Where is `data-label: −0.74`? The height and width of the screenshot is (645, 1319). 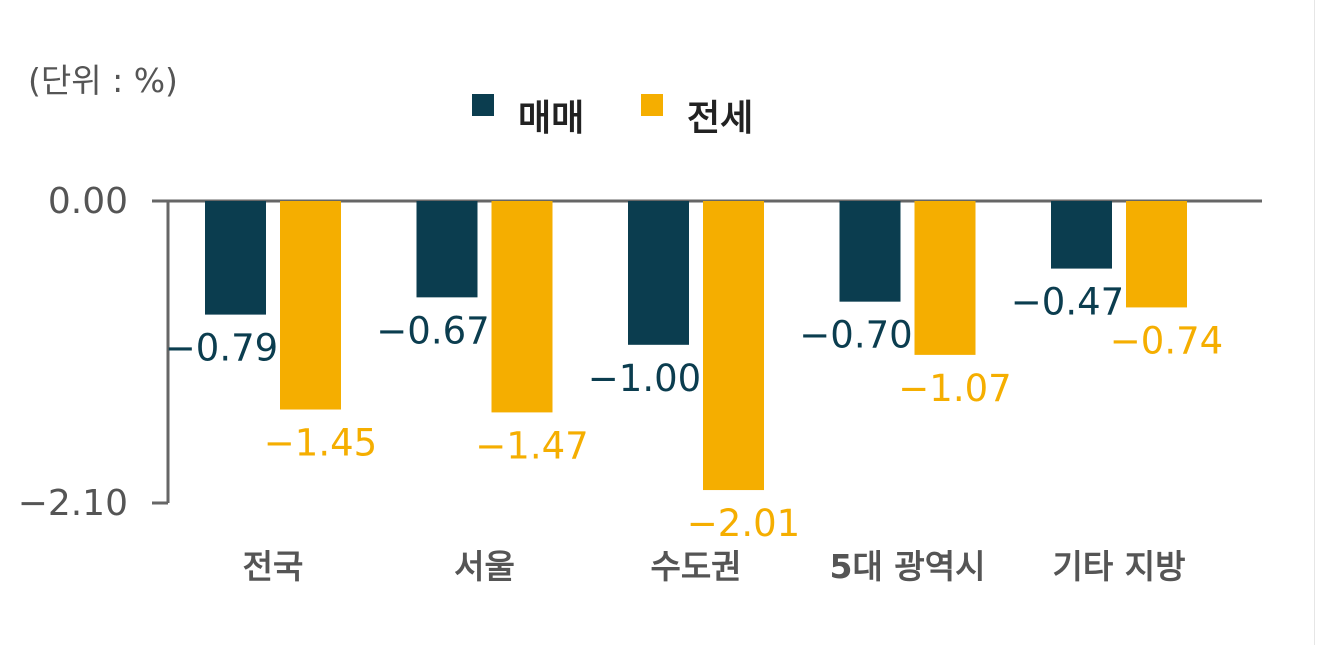 data-label: −0.74 is located at coordinates (1166, 340).